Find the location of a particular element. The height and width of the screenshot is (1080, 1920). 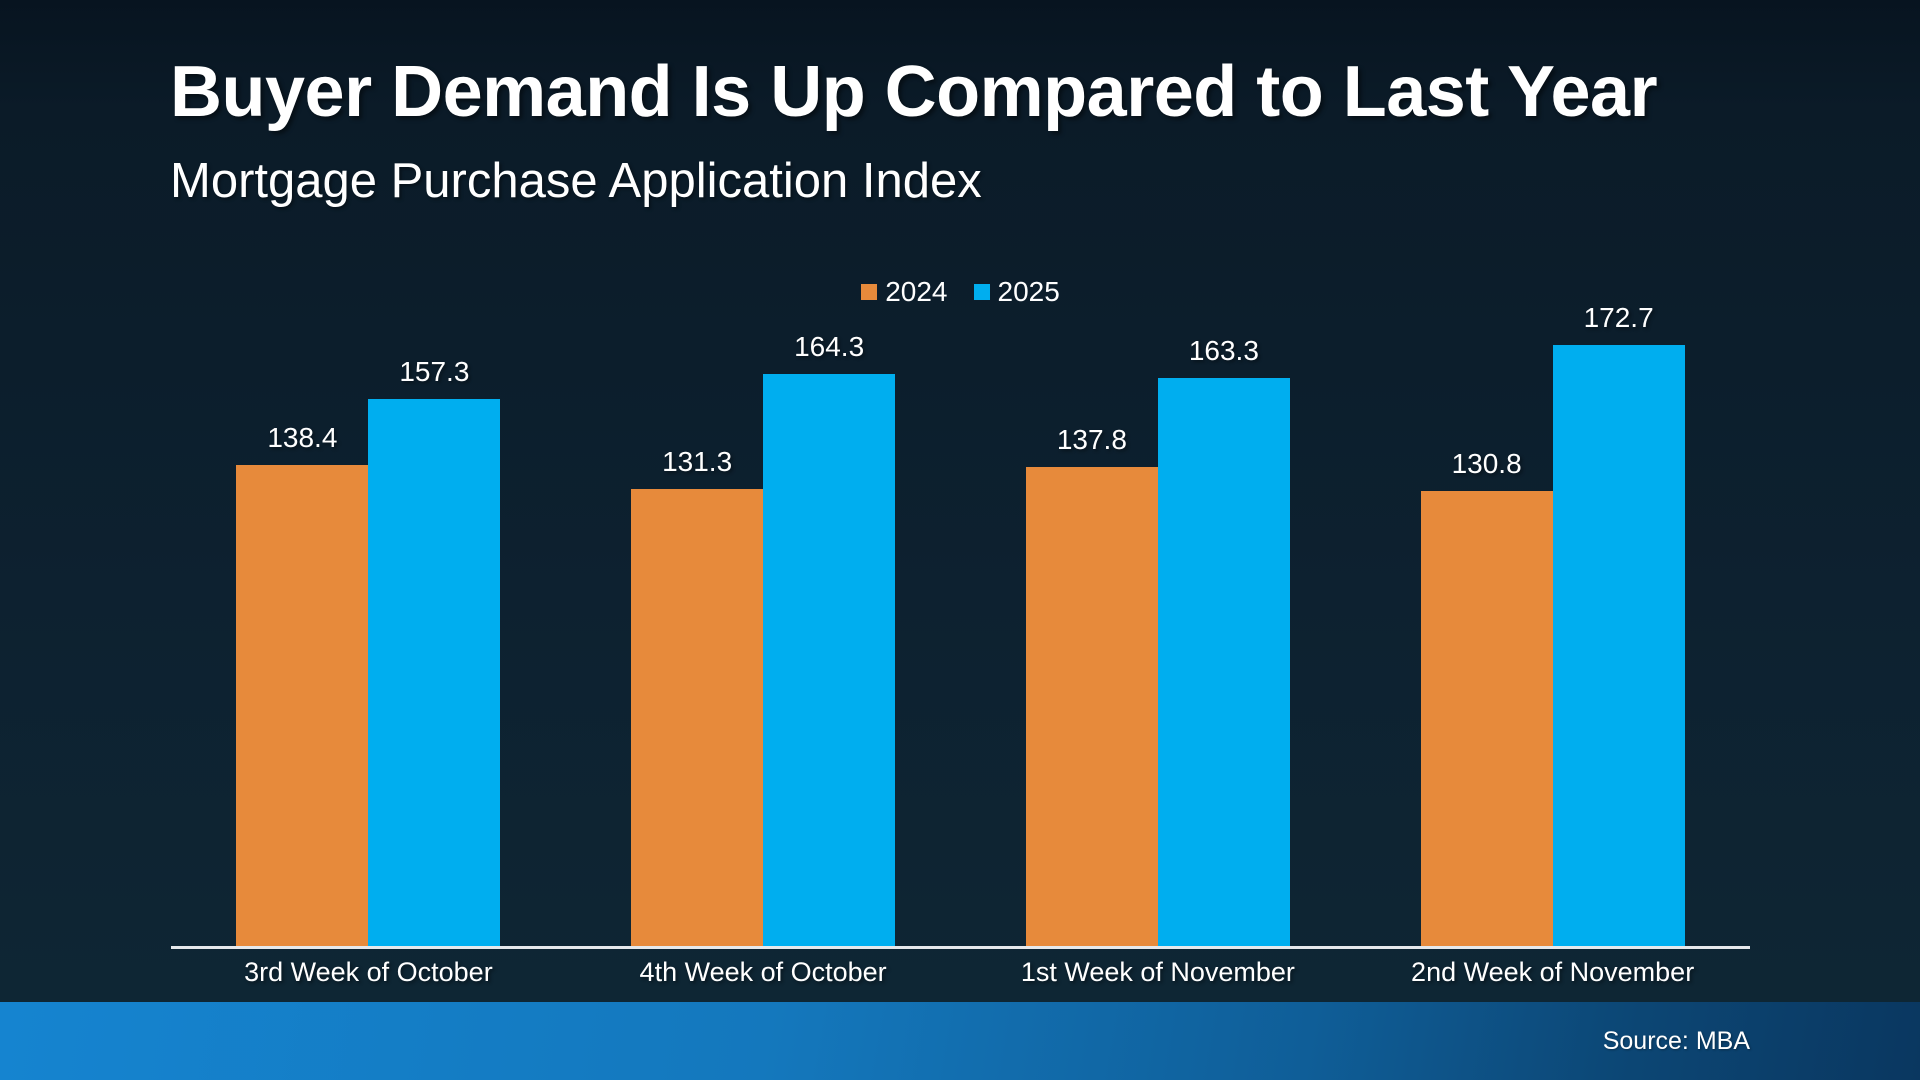

x-axis-label: 3rd Week of October is located at coordinates (368, 972).